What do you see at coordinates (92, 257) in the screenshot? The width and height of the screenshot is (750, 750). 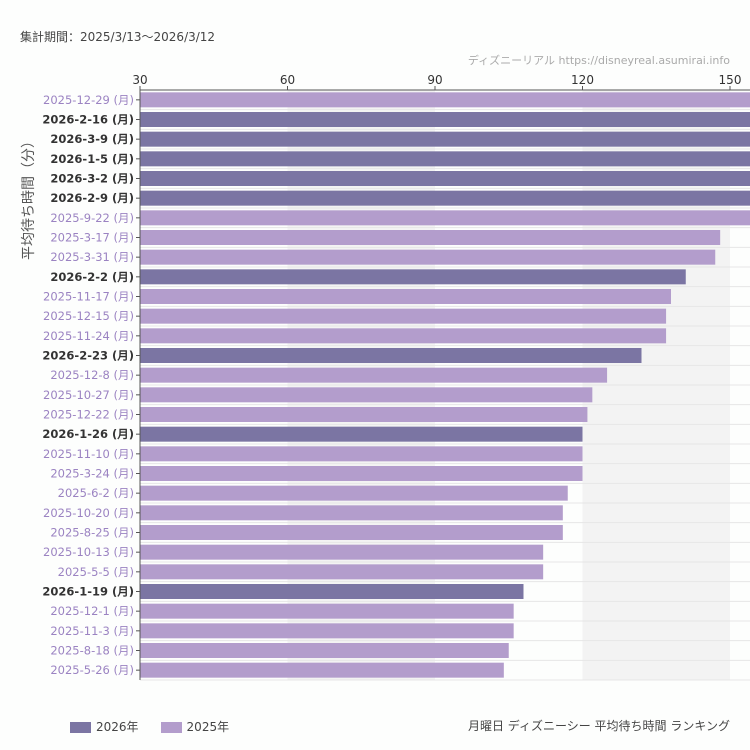 I see `y-tick-label: 2025-3-31 (月)` at bounding box center [92, 257].